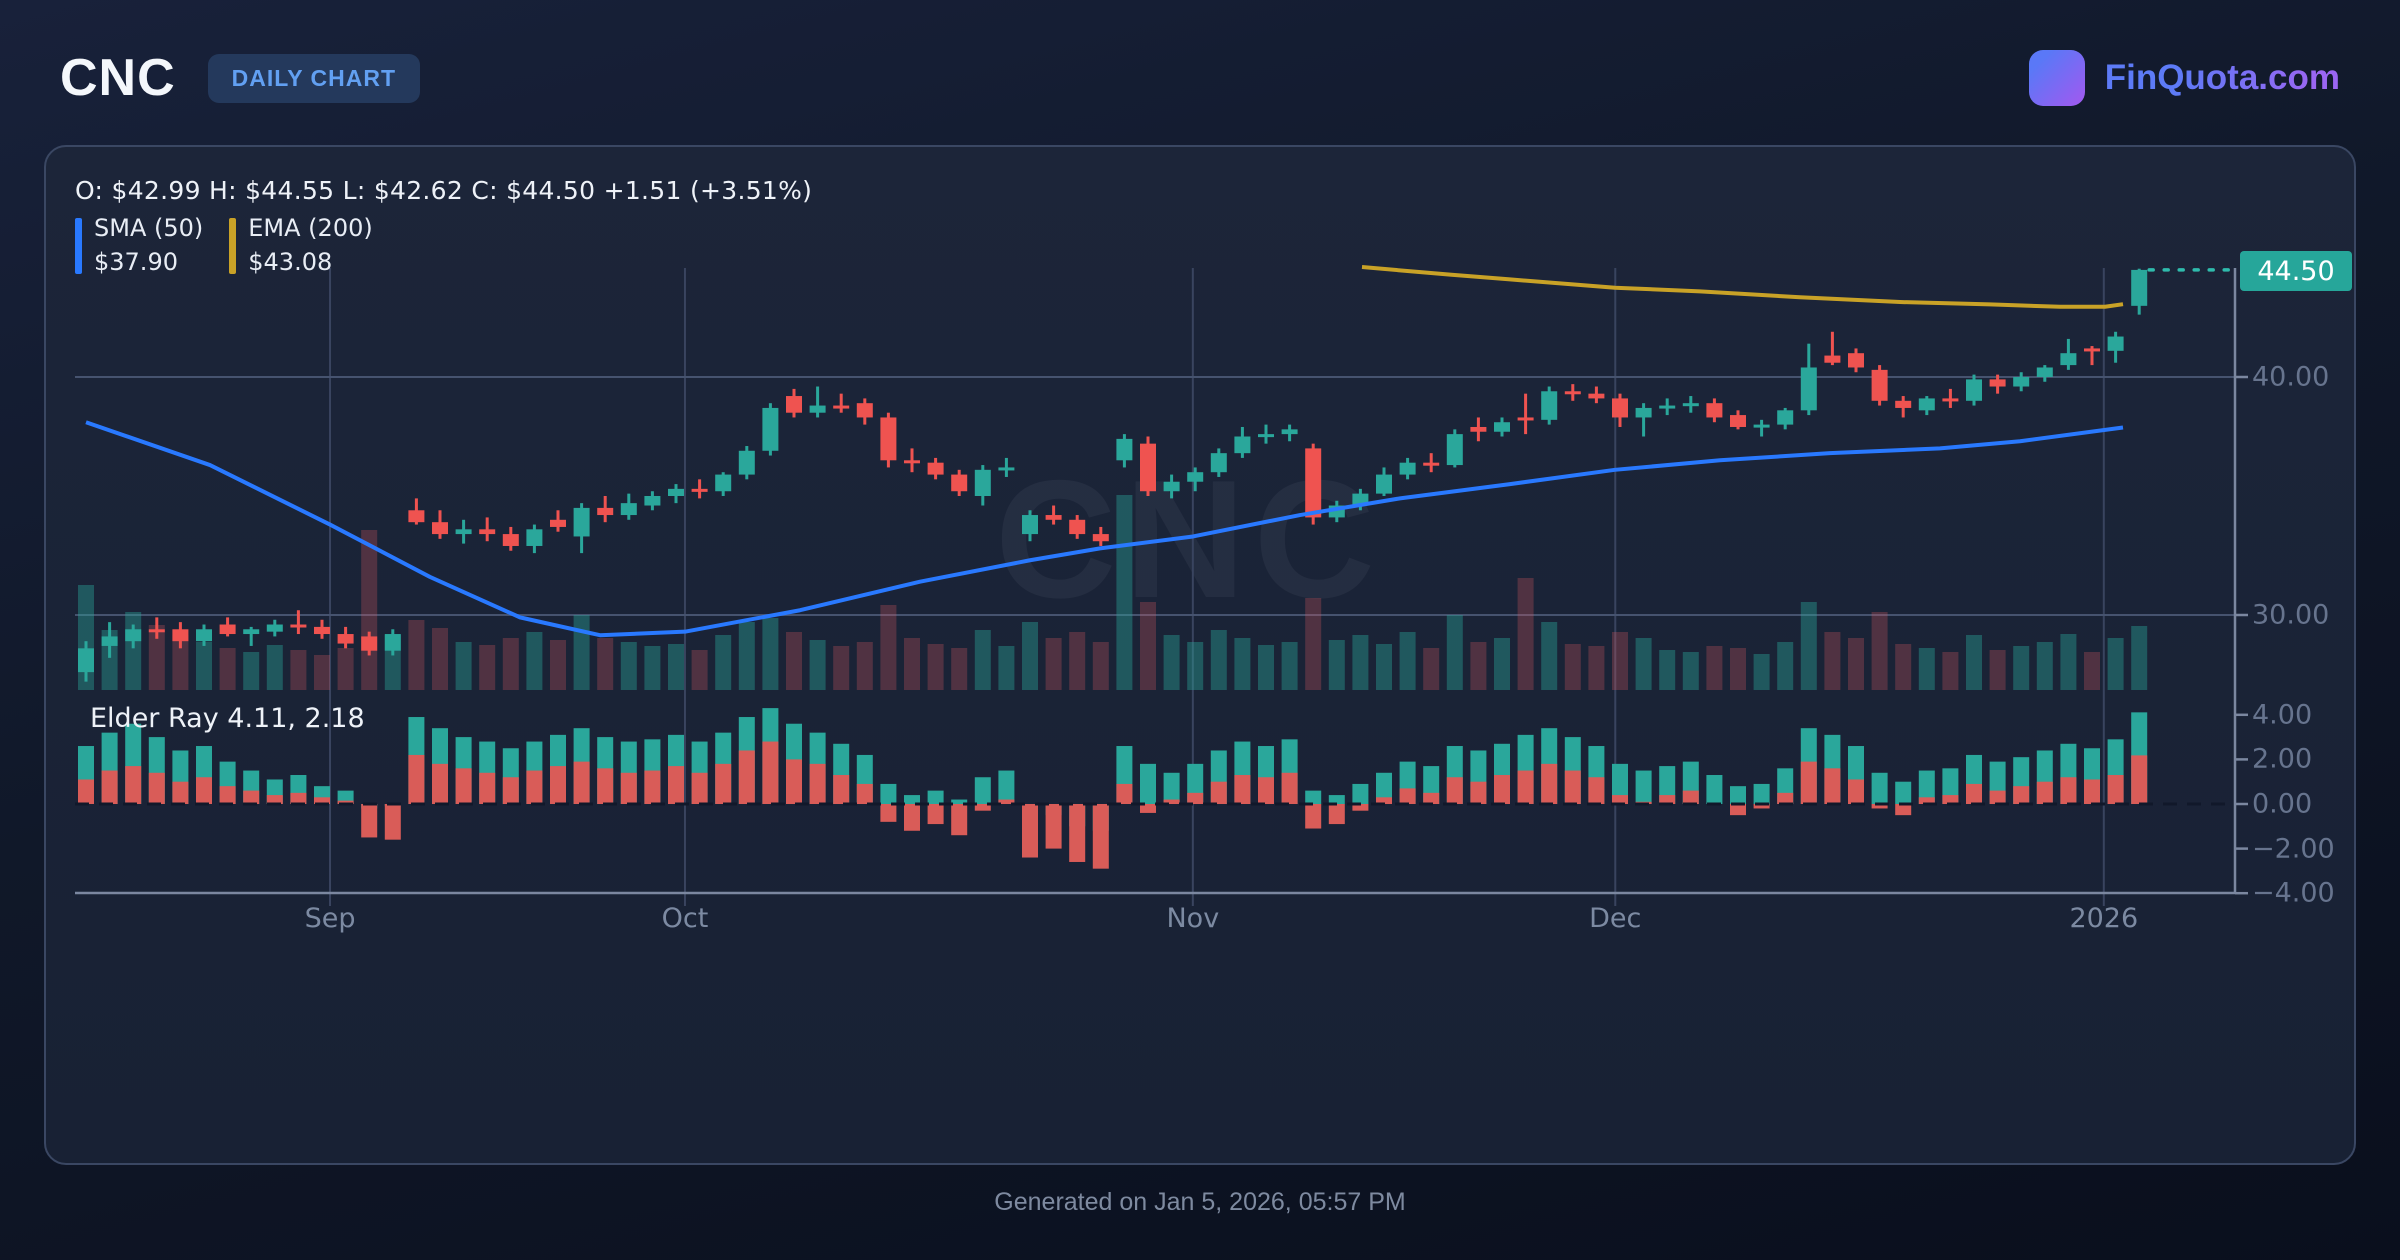 The height and width of the screenshot is (1260, 2400). I want to click on elder-ray-bars, so click(1113, 788).